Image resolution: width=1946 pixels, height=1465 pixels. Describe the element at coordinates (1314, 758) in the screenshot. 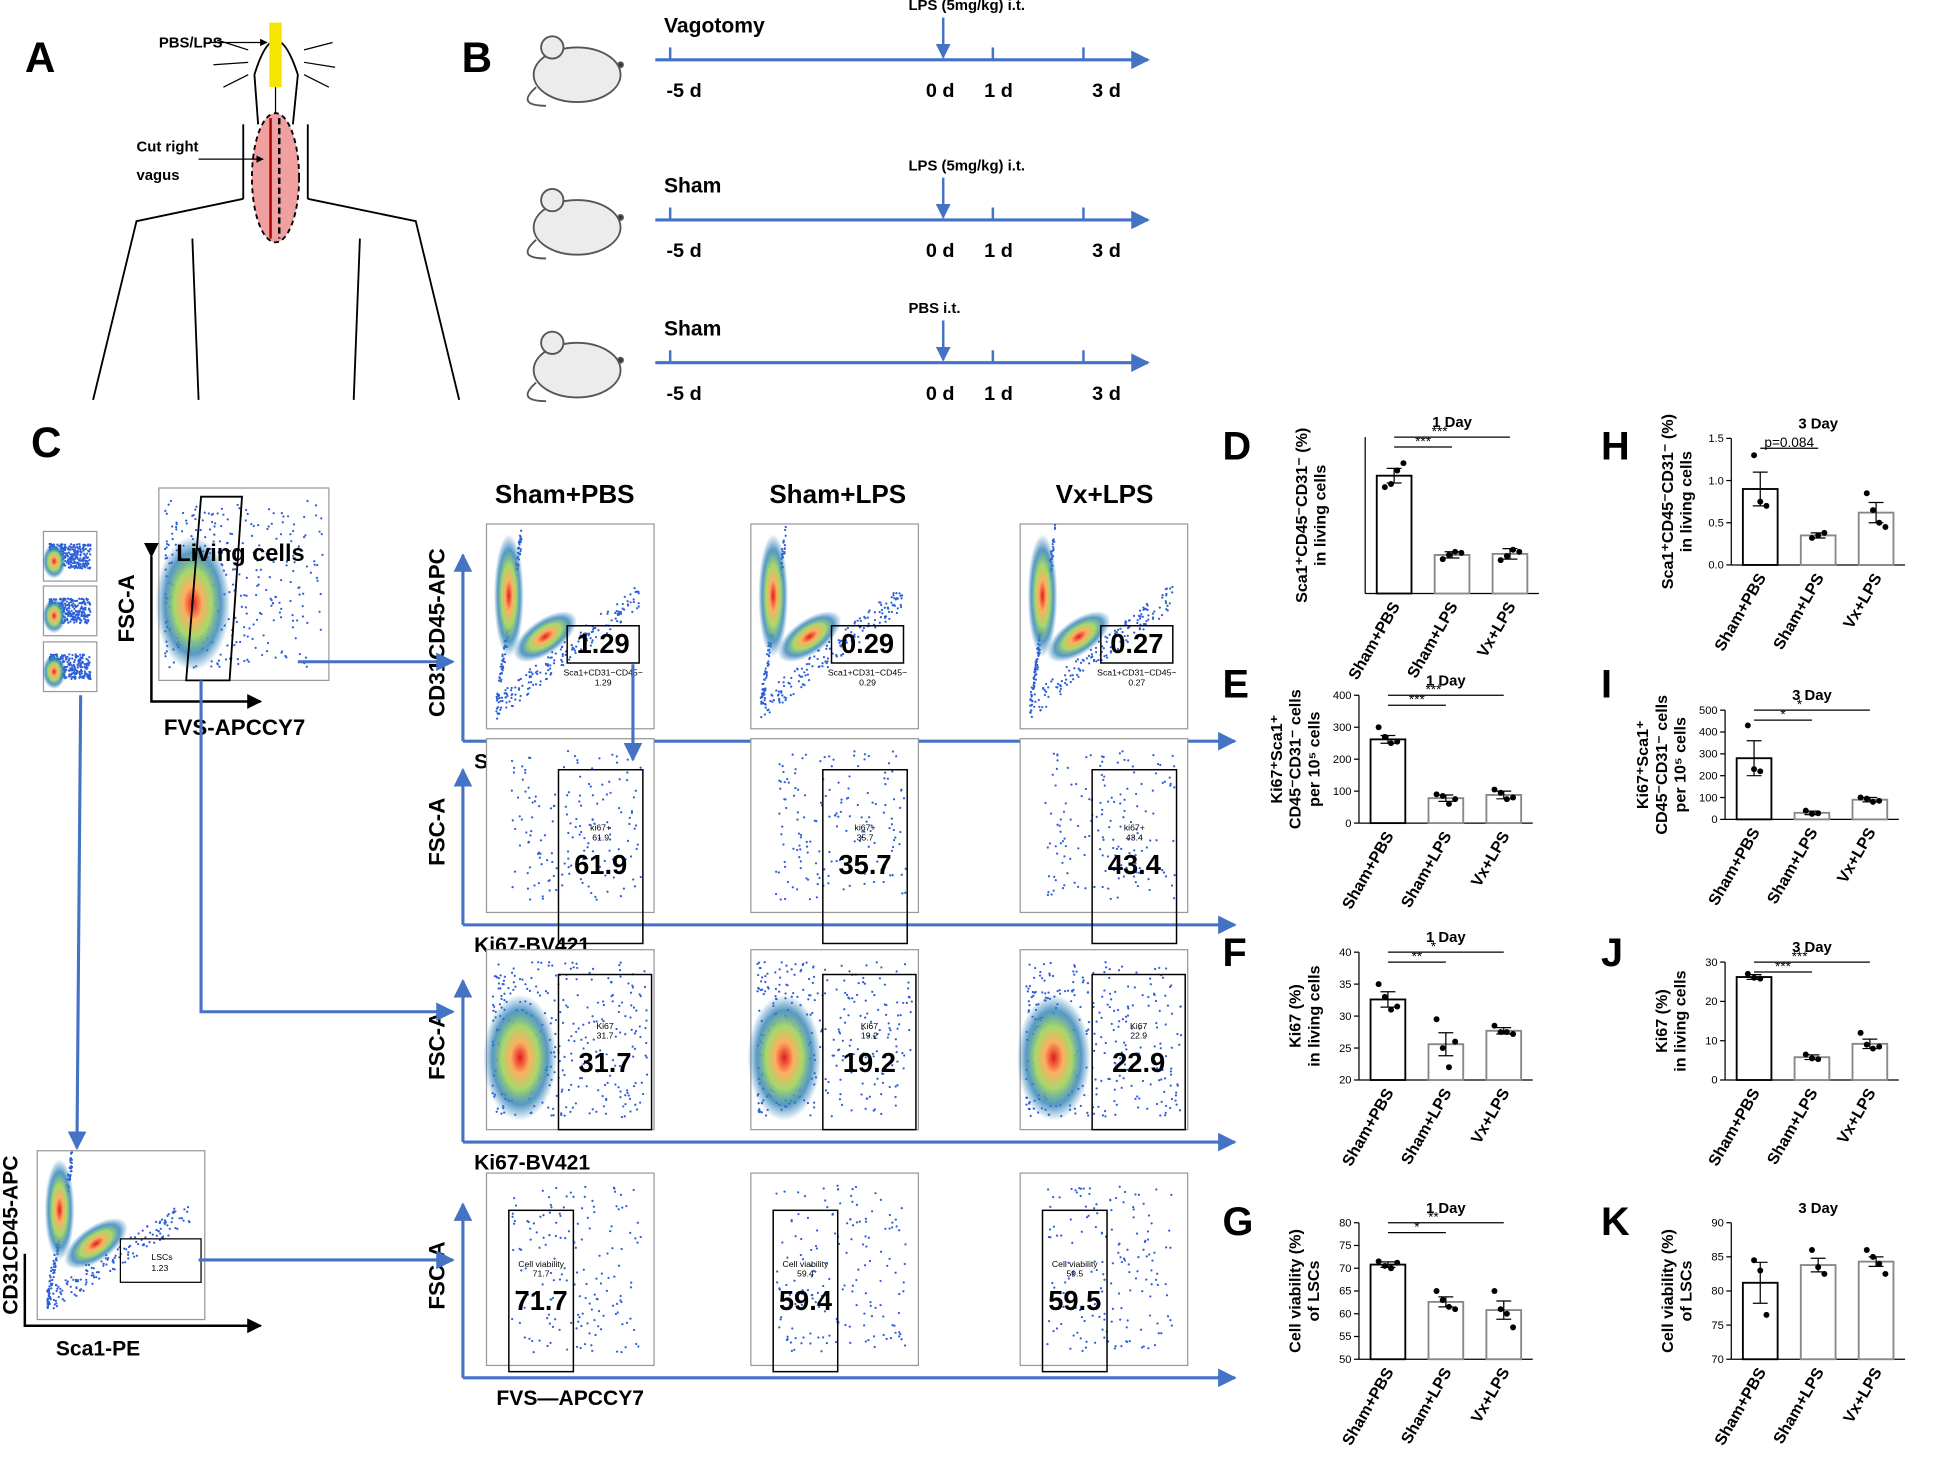

I see `y-axis-label: per 10⁵ cells` at that location.